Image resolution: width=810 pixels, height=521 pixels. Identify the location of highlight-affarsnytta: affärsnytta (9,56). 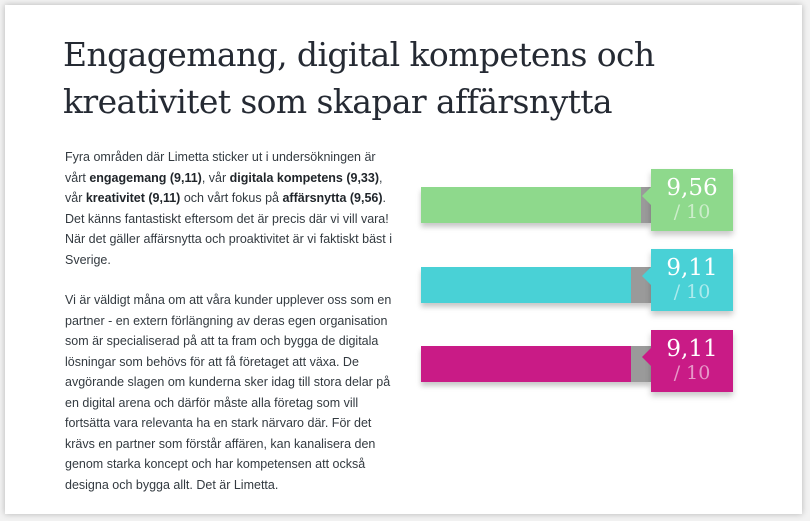
(332, 198).